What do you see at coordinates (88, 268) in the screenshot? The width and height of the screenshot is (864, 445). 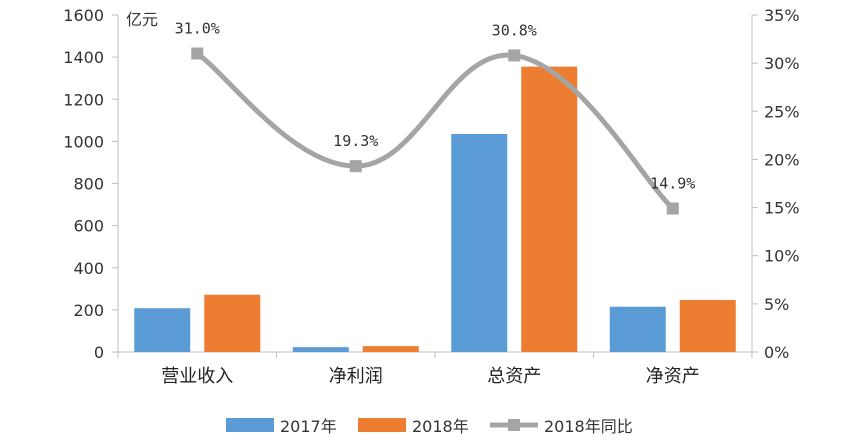 I see `y-left-tick-label: 400` at bounding box center [88, 268].